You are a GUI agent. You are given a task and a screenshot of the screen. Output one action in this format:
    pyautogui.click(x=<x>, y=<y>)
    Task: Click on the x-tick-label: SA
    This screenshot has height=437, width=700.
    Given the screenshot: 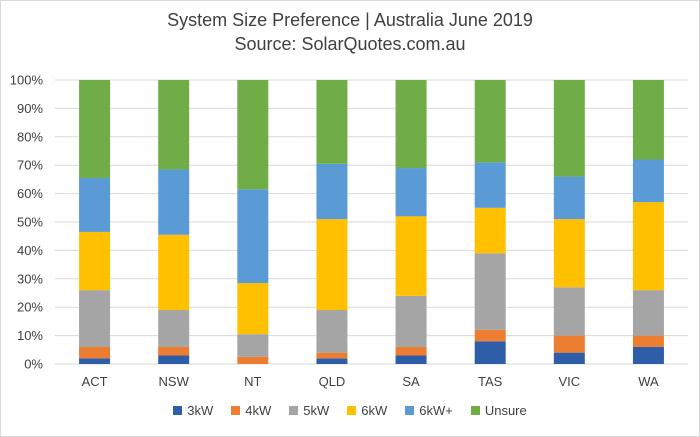 What is the action you would take?
    pyautogui.click(x=411, y=381)
    